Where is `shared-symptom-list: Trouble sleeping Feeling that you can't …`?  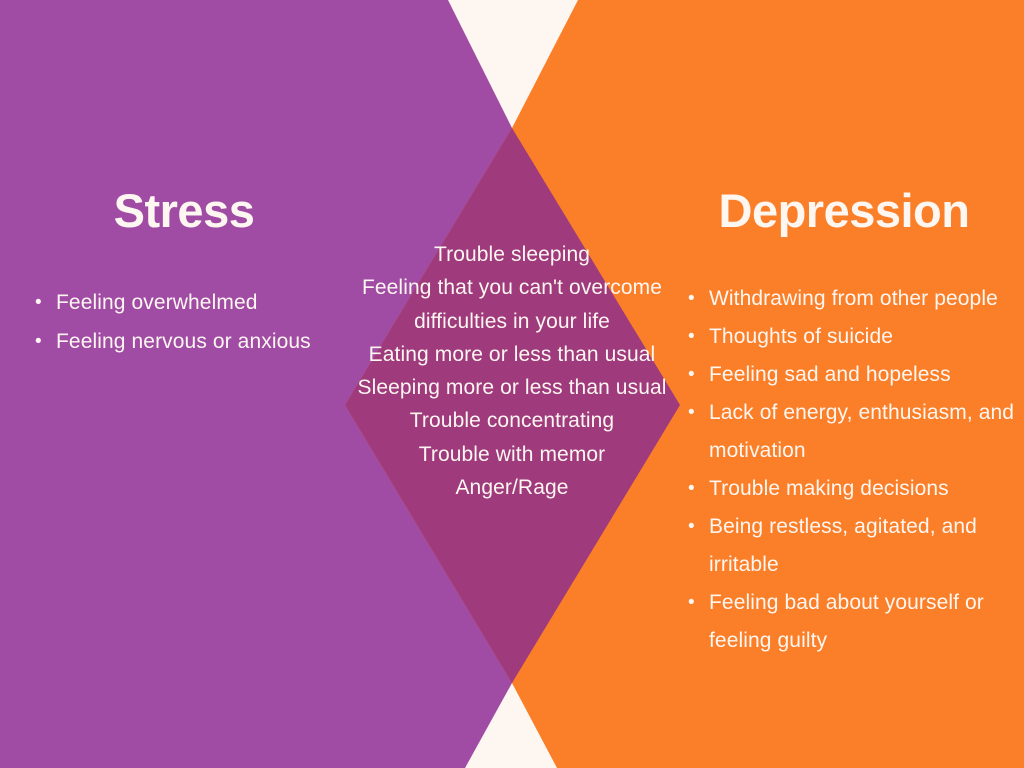
shared-symptom-list: Trouble sleeping Feeling that you can't … is located at coordinates (512, 371).